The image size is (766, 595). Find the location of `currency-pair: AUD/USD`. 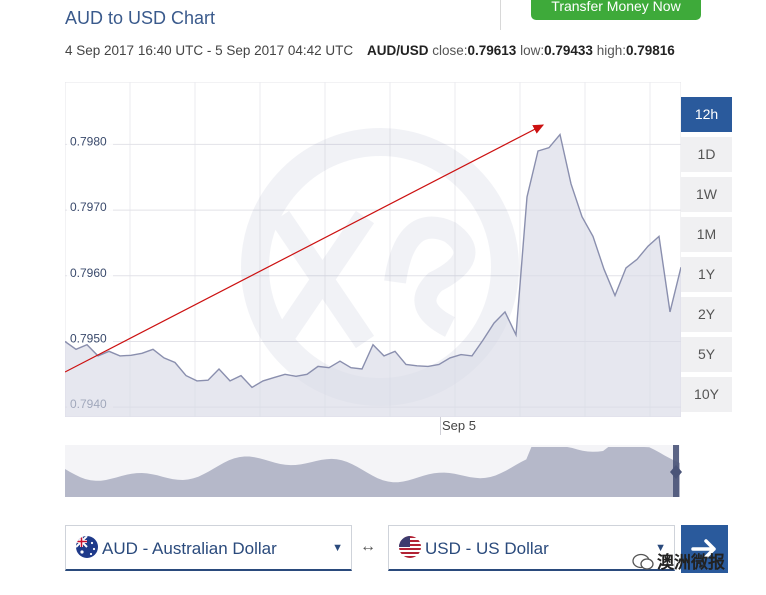

currency-pair: AUD/USD is located at coordinates (397, 50).